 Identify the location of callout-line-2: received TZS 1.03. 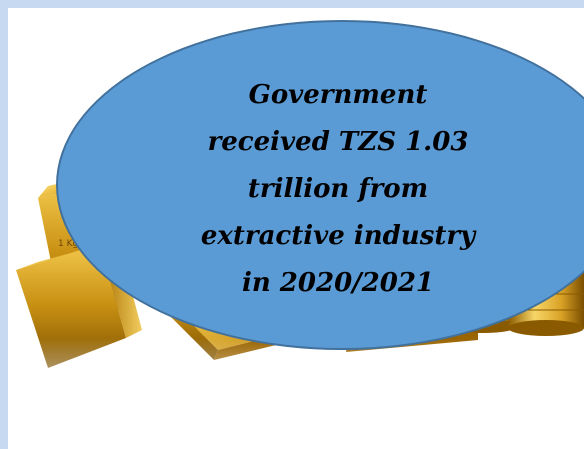
(338, 142).